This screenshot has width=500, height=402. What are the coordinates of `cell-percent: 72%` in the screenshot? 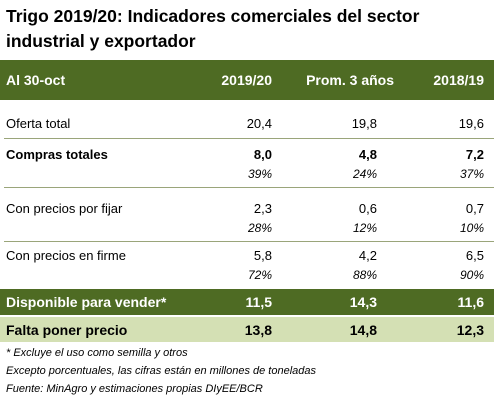 It's located at (259, 275).